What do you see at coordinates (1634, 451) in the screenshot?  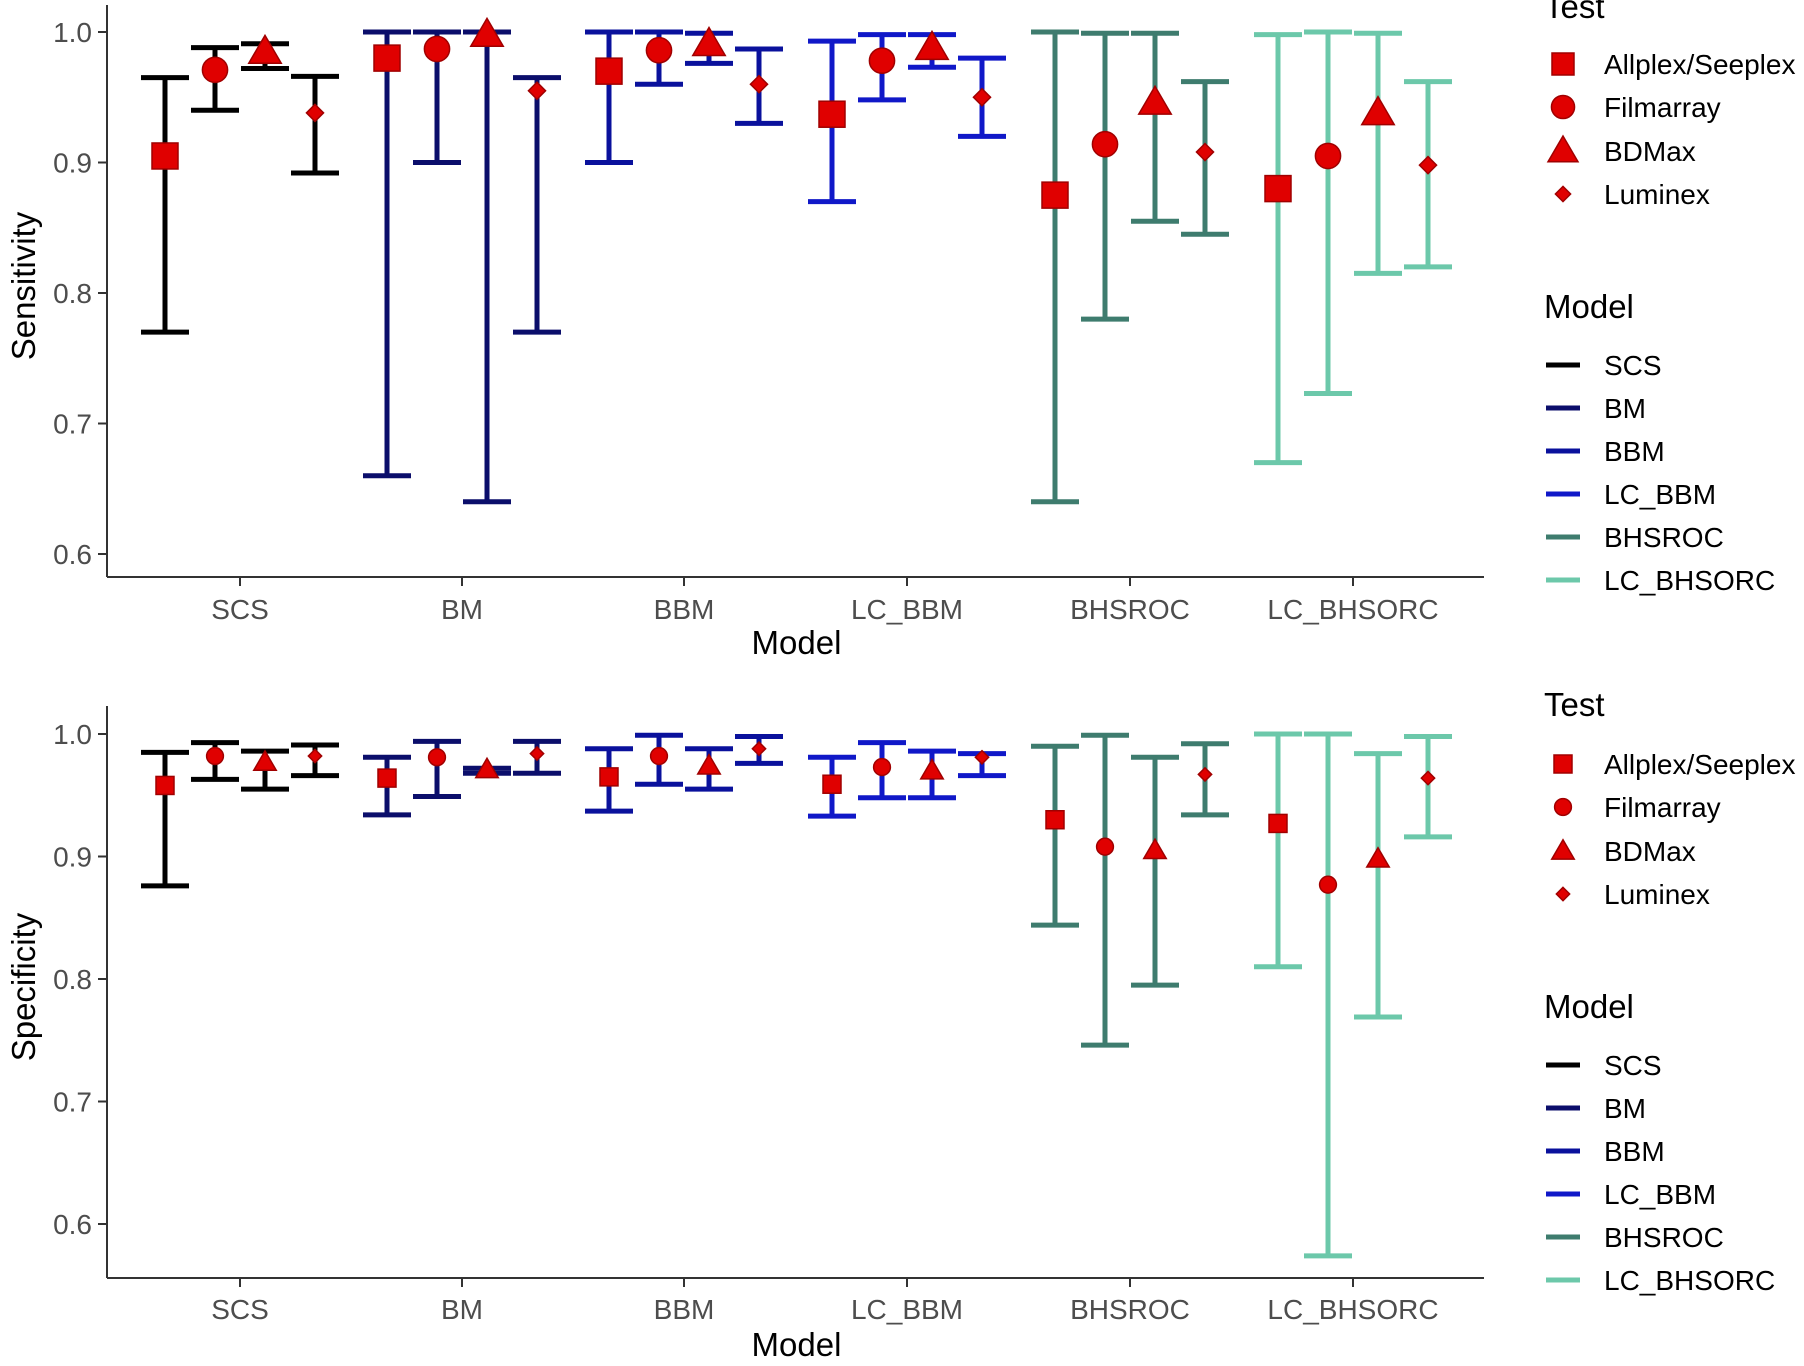 I see `legend-label-bbm: BBM` at bounding box center [1634, 451].